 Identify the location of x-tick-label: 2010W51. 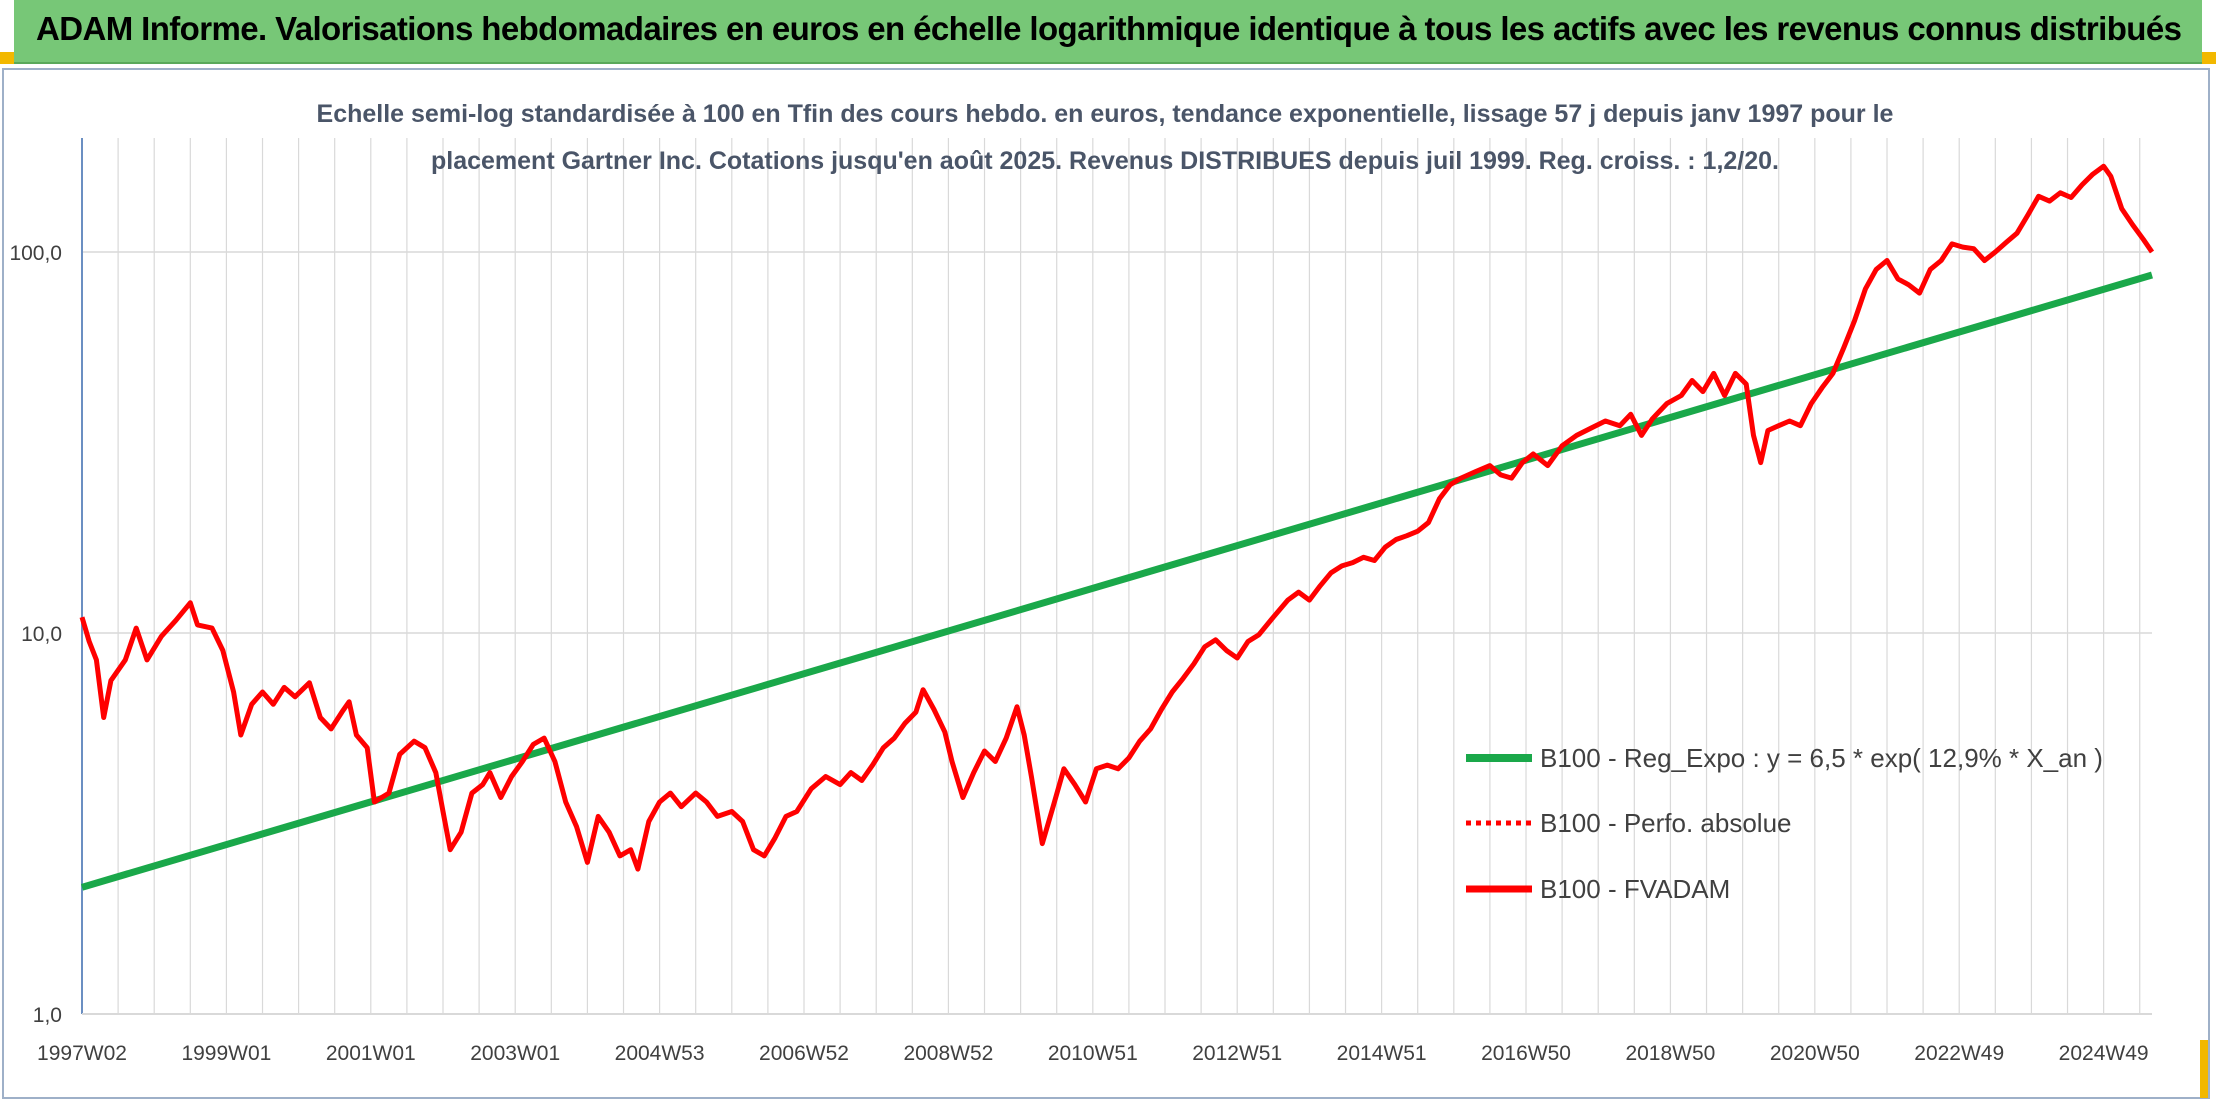
(1093, 1053).